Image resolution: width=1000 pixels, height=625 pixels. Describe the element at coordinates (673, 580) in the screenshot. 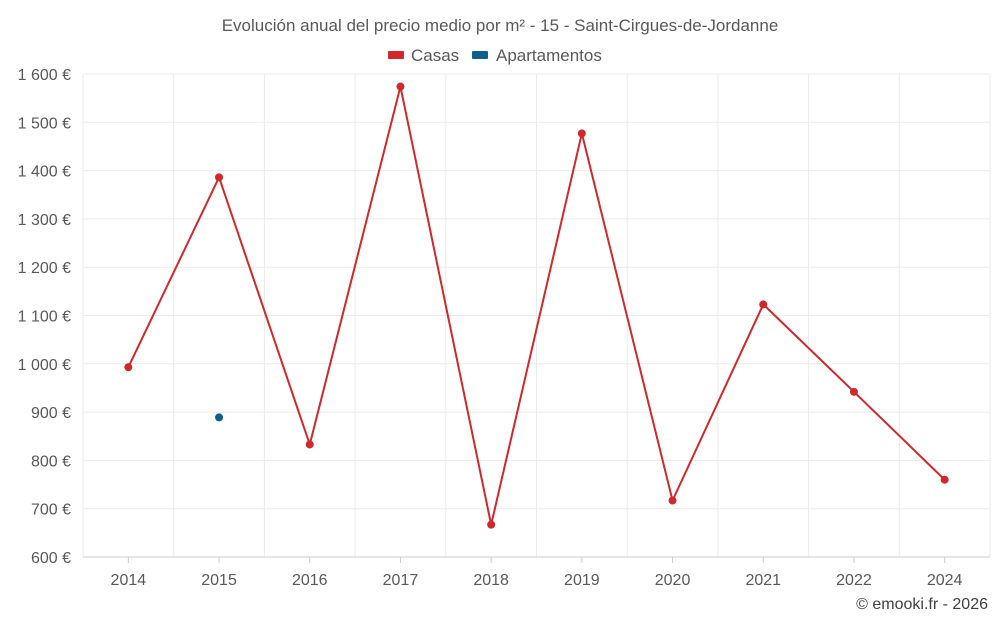

I see `x-tick-label: 2020` at that location.